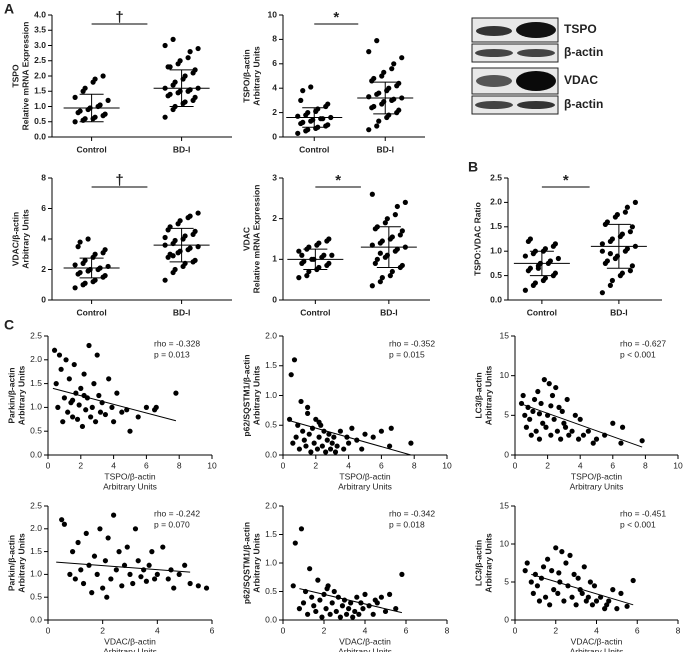 This screenshot has height=652, width=685. Describe the element at coordinates (40, 14) in the screenshot. I see `y-tick-label: 4.0` at that location.